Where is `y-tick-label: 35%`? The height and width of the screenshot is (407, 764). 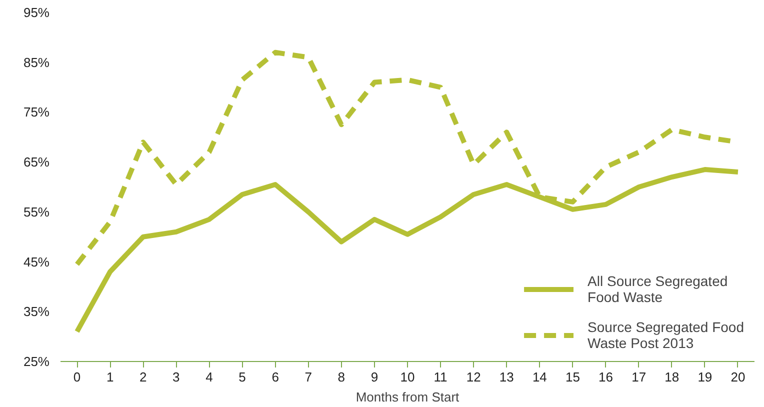 y-tick-label: 35% is located at coordinates (36, 312).